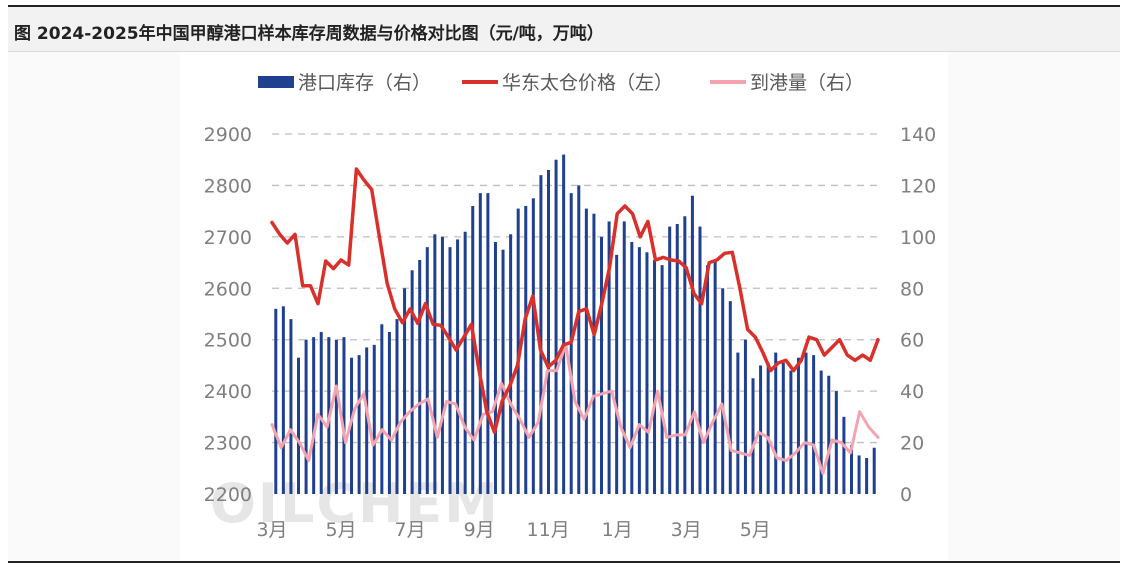  I want to click on left-axis-tick-label: 2500, so click(228, 341).